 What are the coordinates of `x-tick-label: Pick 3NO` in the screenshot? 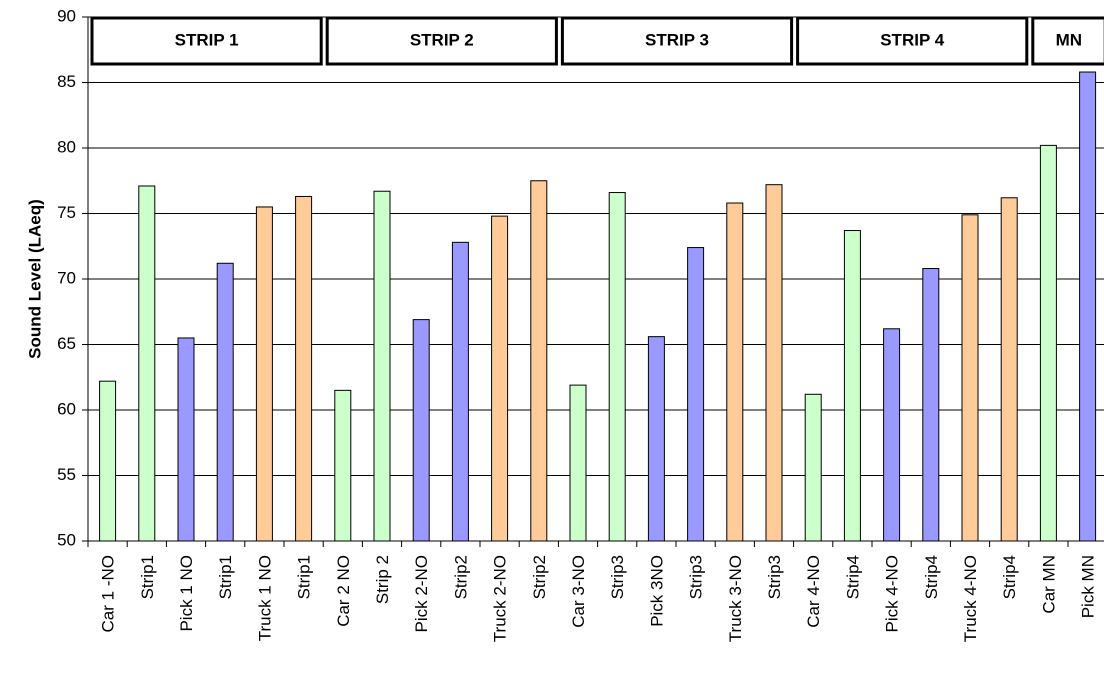 It's located at (656, 591).